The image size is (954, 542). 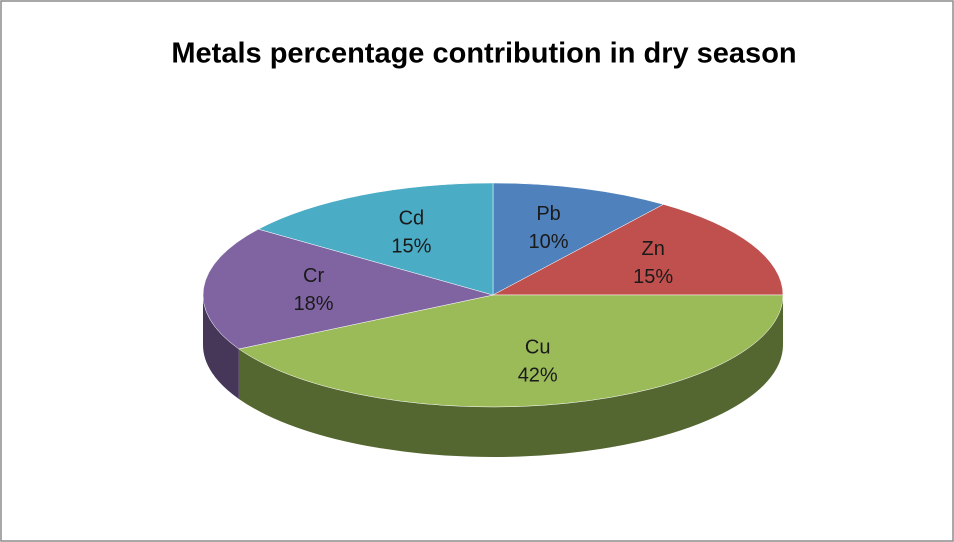 What do you see at coordinates (538, 348) in the screenshot?
I see `slice-label: Cu` at bounding box center [538, 348].